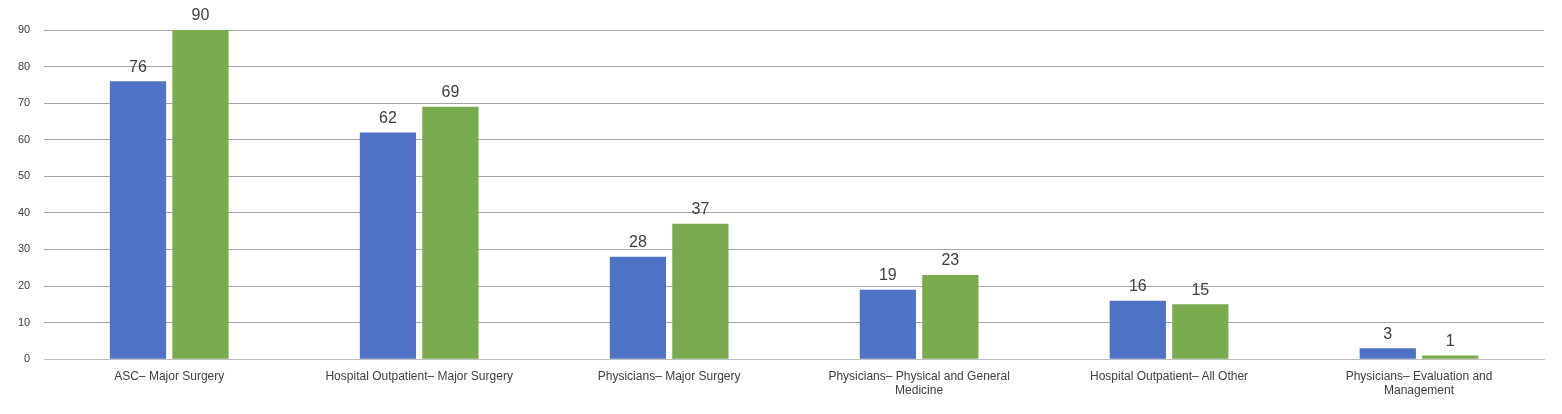  What do you see at coordinates (388, 117) in the screenshot?
I see `data-label: 62` at bounding box center [388, 117].